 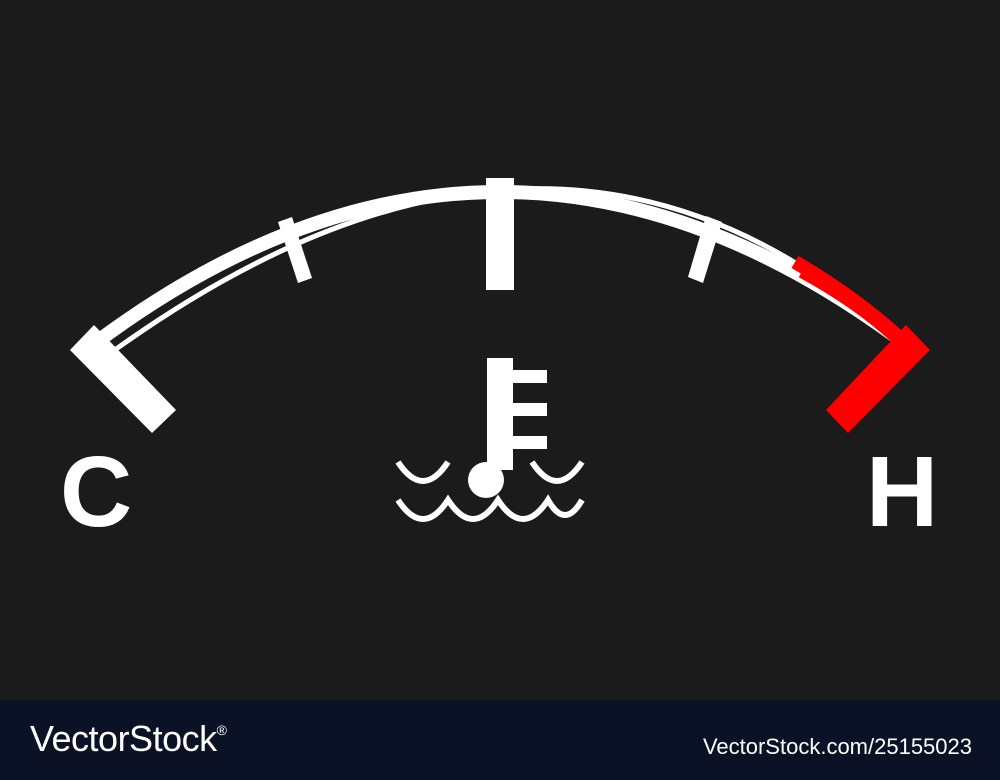 What do you see at coordinates (123, 379) in the screenshot?
I see `gauge-tick-cold-end` at bounding box center [123, 379].